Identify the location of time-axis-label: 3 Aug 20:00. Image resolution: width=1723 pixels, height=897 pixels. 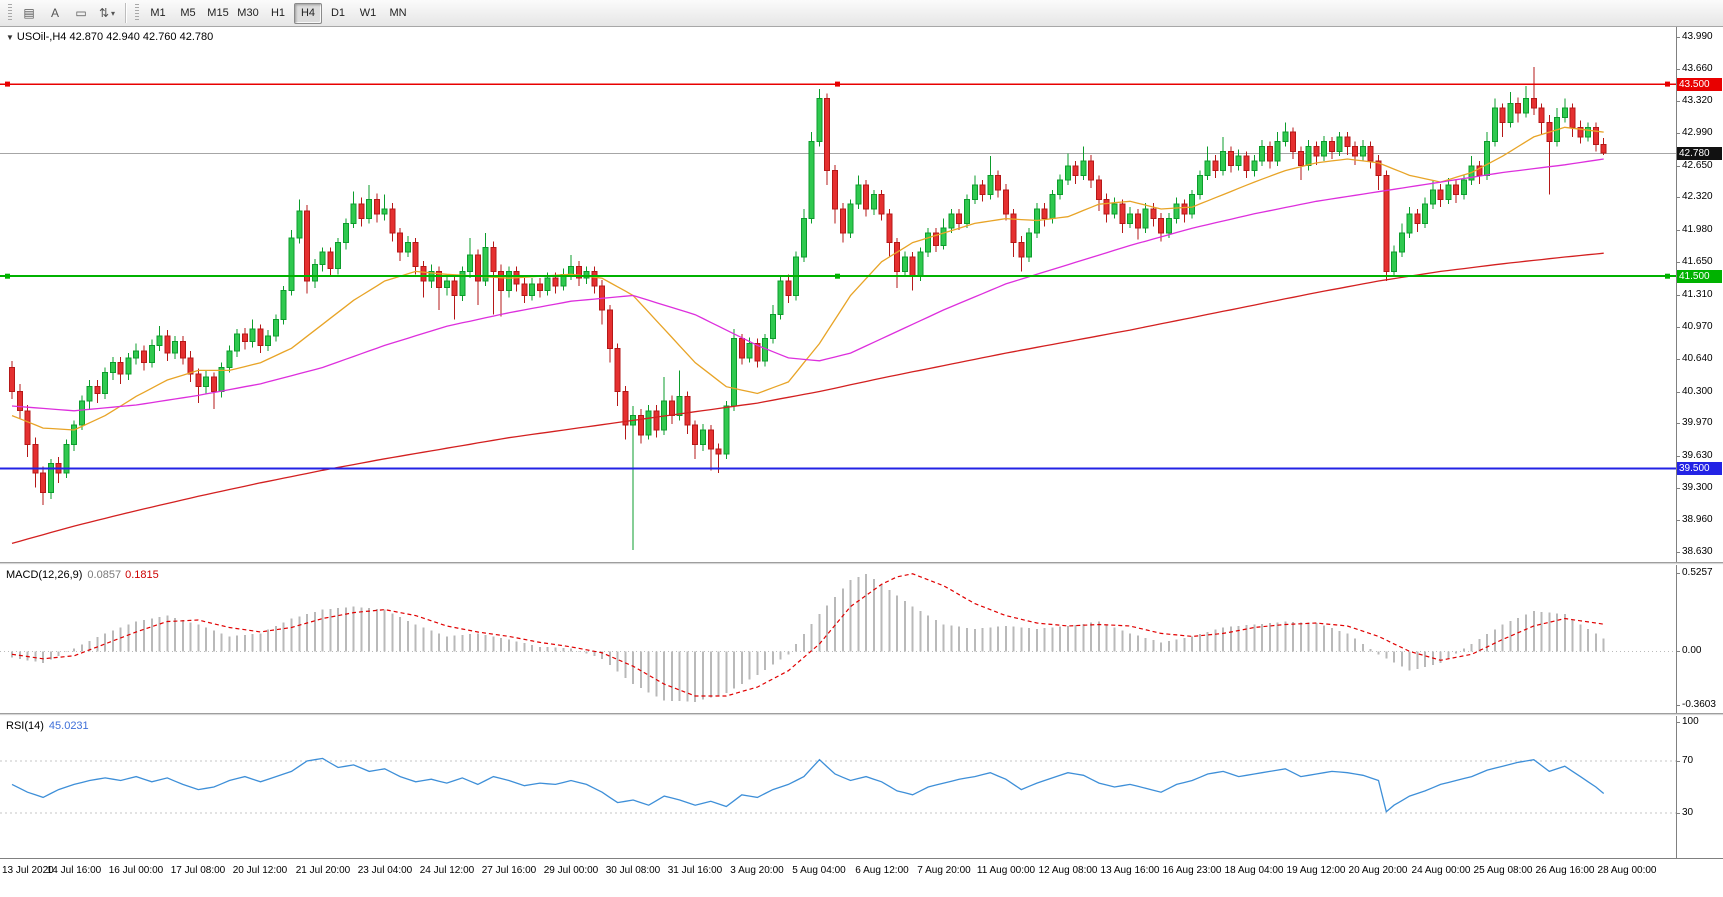
(757, 870).